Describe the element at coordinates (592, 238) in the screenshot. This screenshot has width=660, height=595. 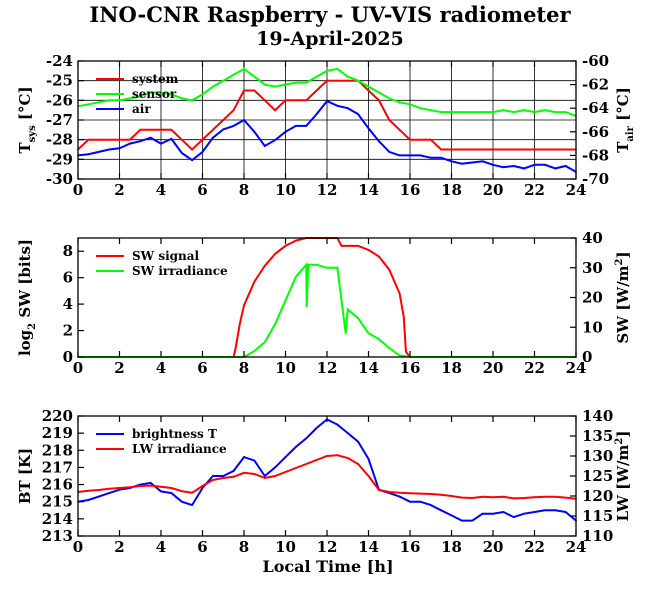
I see `y-tick-label-right: 40` at that location.